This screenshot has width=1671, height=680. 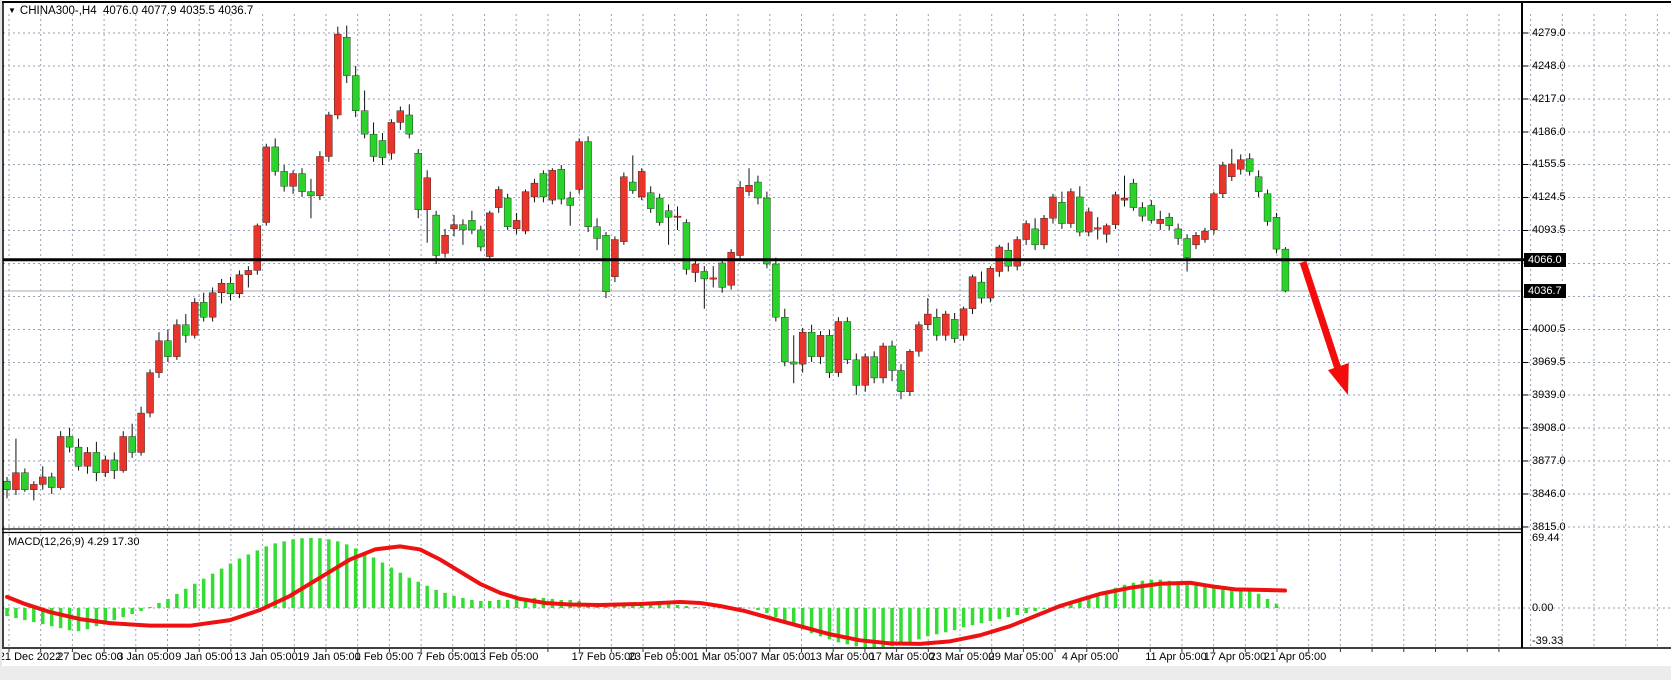 What do you see at coordinates (446, 657) in the screenshot?
I see `time-axis-label: 7 Feb 05:00` at bounding box center [446, 657].